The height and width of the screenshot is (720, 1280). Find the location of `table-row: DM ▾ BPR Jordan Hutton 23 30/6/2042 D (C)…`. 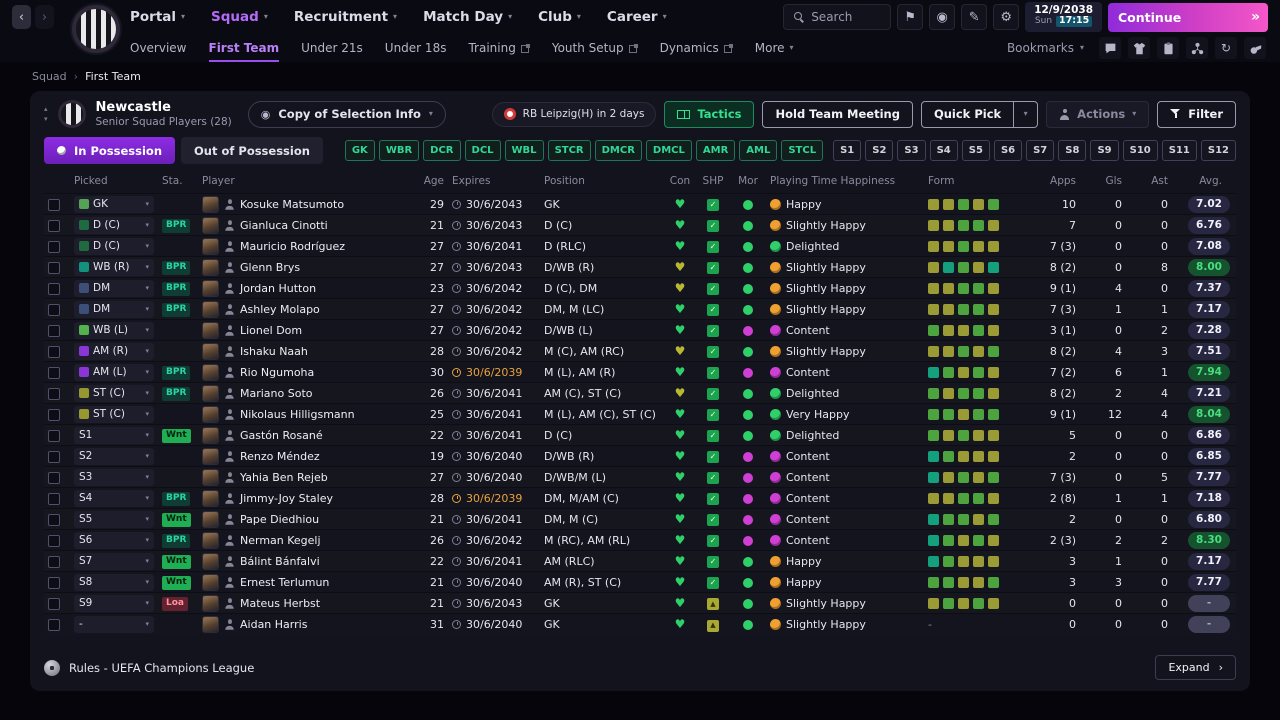

table-row: DM ▾ BPR Jordan Hutton 23 30/6/2042 D (C)… is located at coordinates (640, 288).